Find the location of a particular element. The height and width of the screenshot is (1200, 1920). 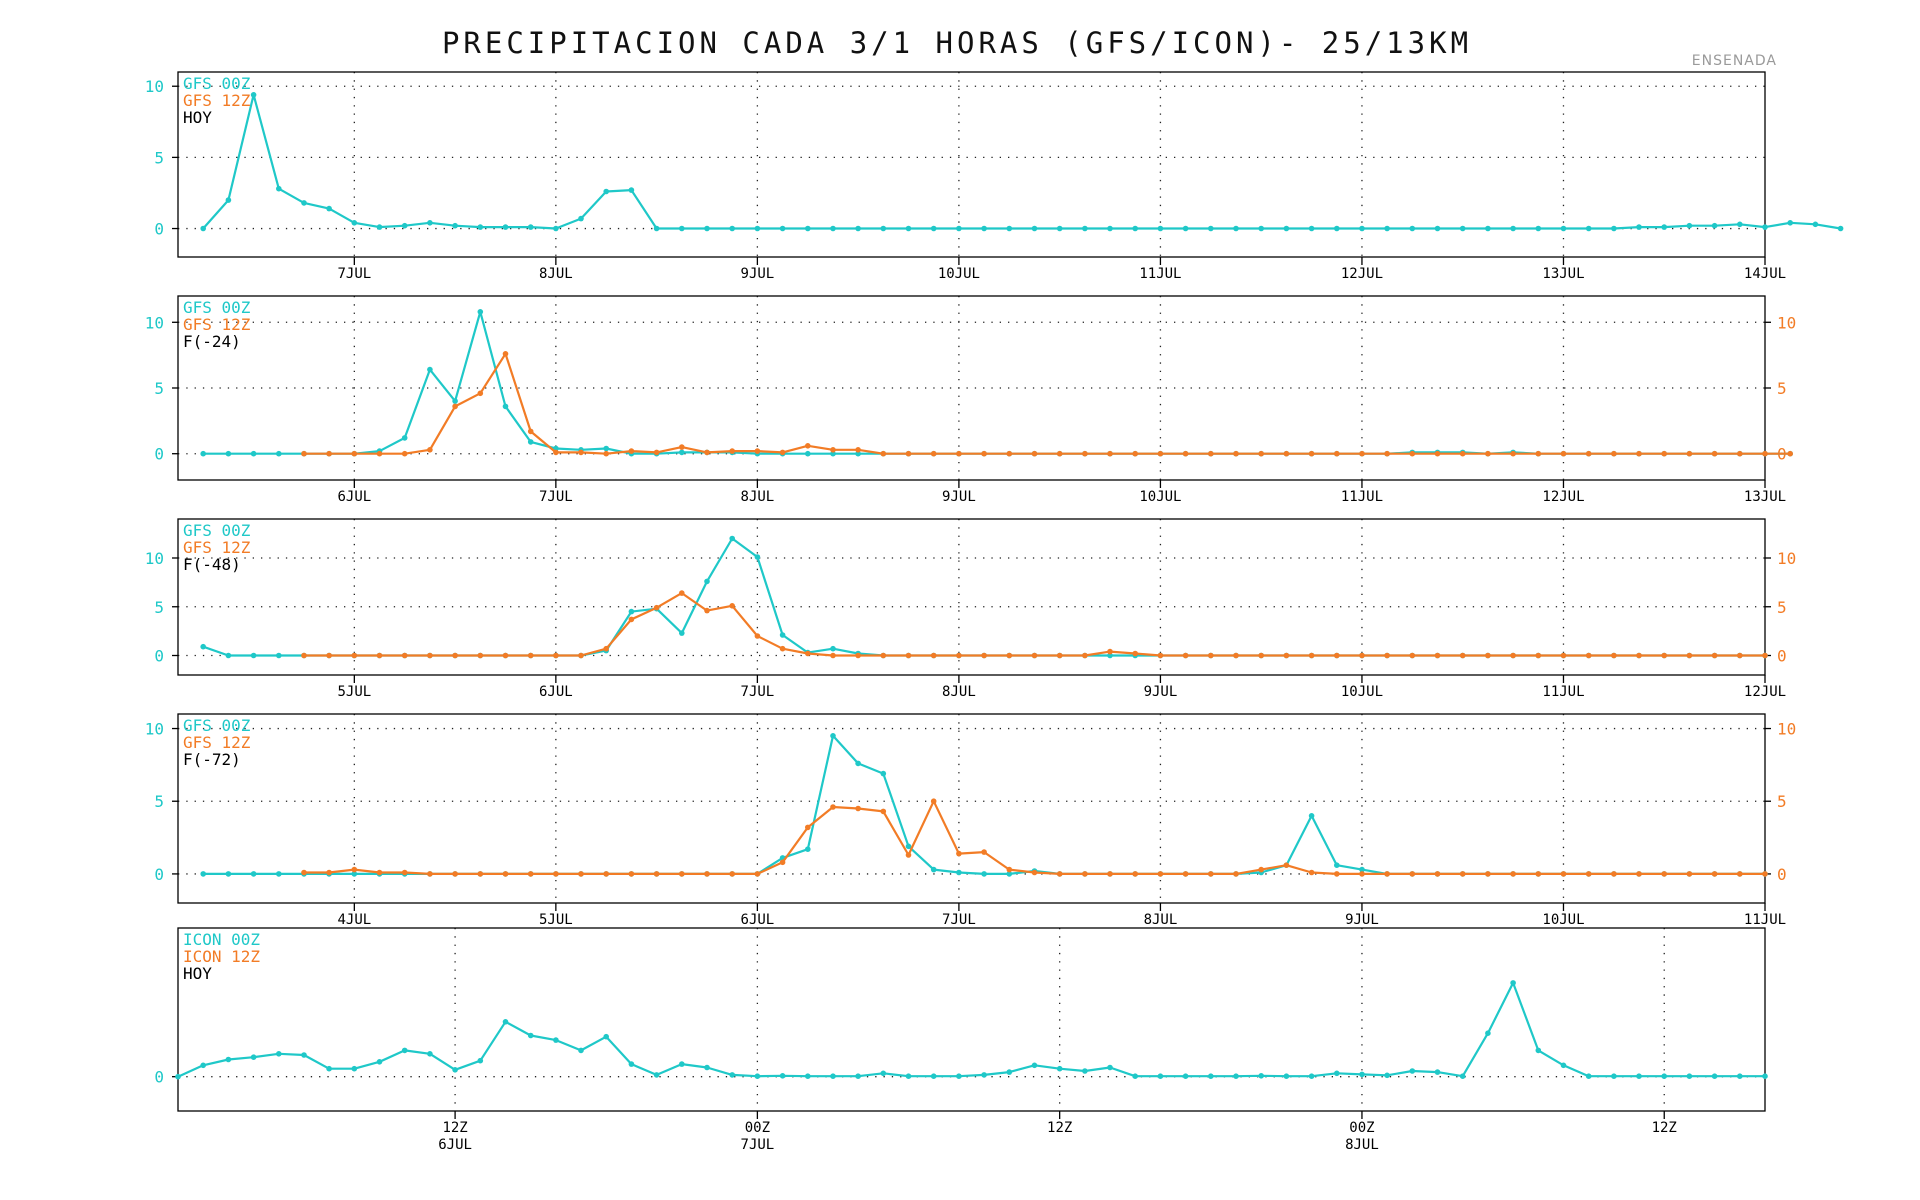

legend-entry: ICON 00Z is located at coordinates (221, 939).